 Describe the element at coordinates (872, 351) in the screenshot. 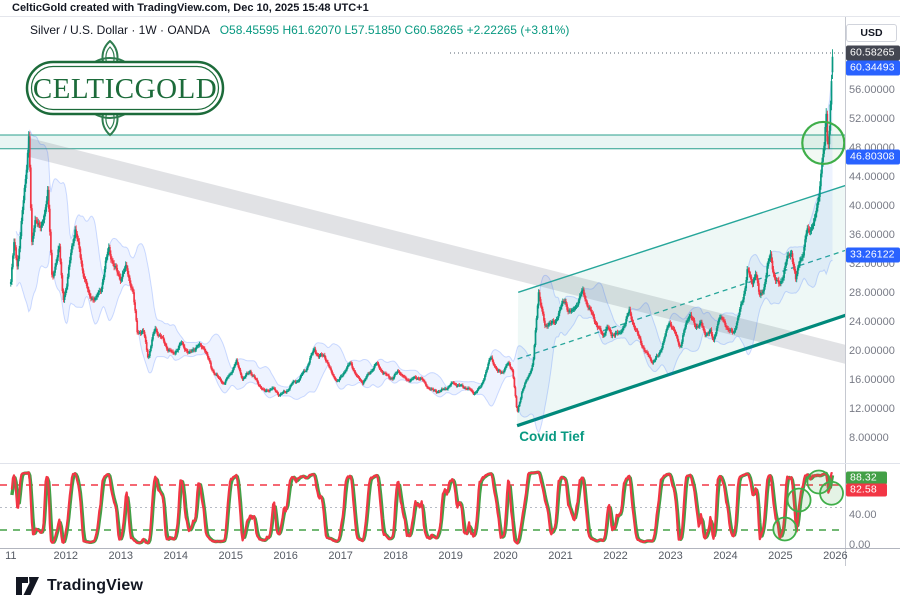

I see `price-tick: 20.00000` at that location.